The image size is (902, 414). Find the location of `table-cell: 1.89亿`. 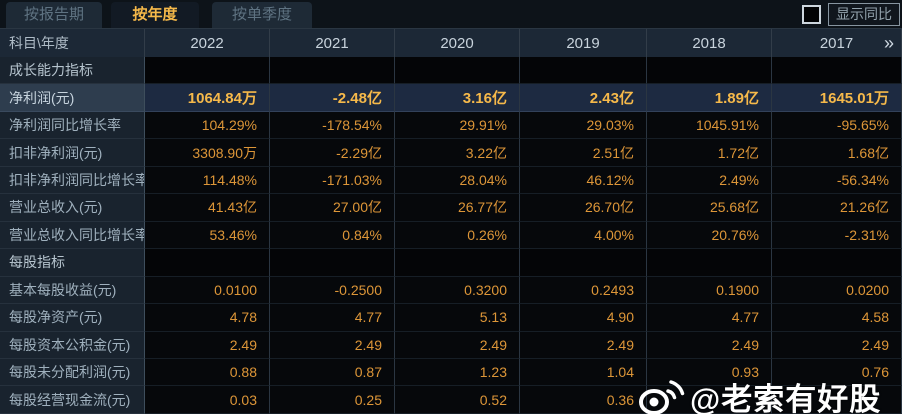

table-cell: 1.89亿 is located at coordinates (709, 98).